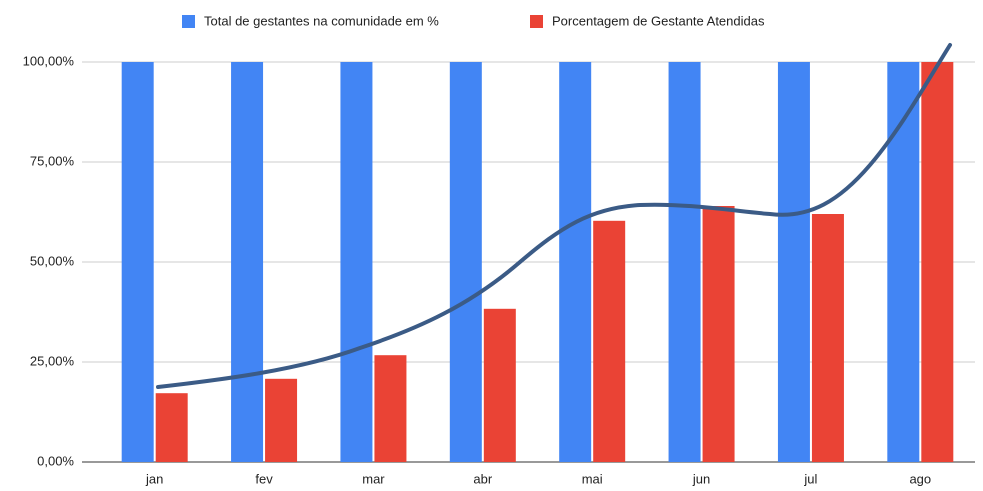 Image resolution: width=983 pixels, height=491 pixels. I want to click on x-tick-label: mar, so click(373, 478).